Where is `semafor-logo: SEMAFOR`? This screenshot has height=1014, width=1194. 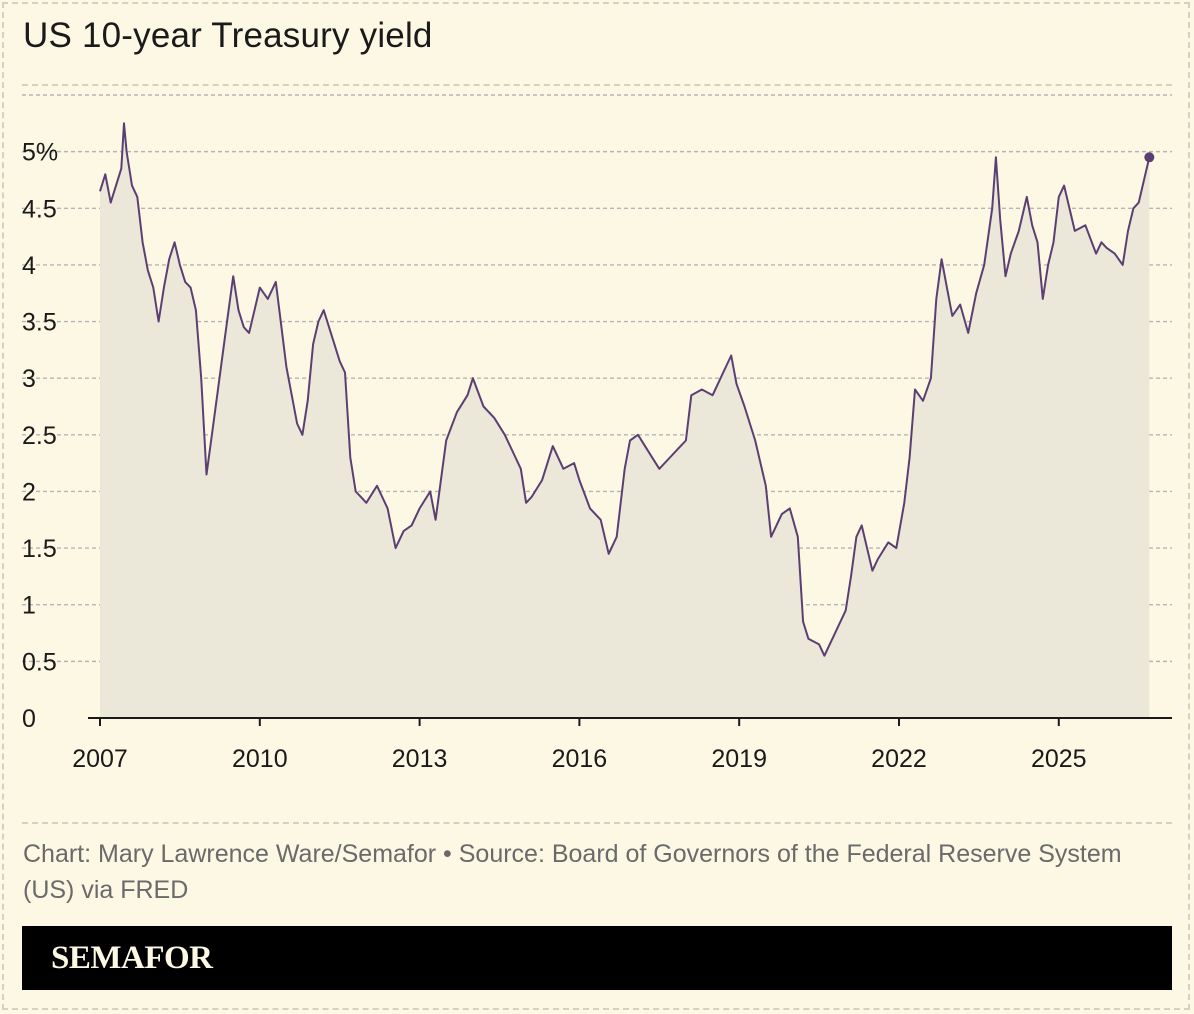
semafor-logo: SEMAFOR is located at coordinates (132, 958).